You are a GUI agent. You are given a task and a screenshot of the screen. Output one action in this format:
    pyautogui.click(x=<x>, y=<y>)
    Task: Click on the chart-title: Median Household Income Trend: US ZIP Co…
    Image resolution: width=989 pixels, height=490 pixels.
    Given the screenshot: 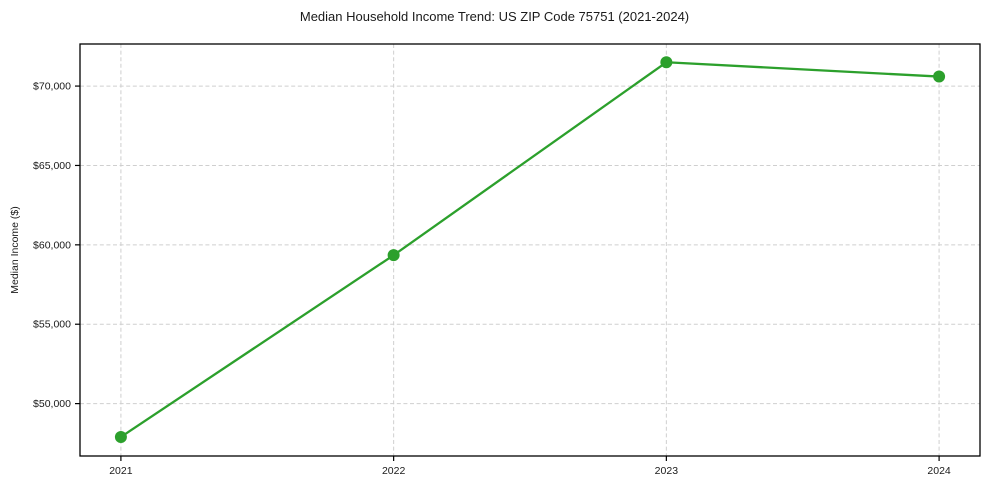 What is the action you would take?
    pyautogui.click(x=494, y=16)
    